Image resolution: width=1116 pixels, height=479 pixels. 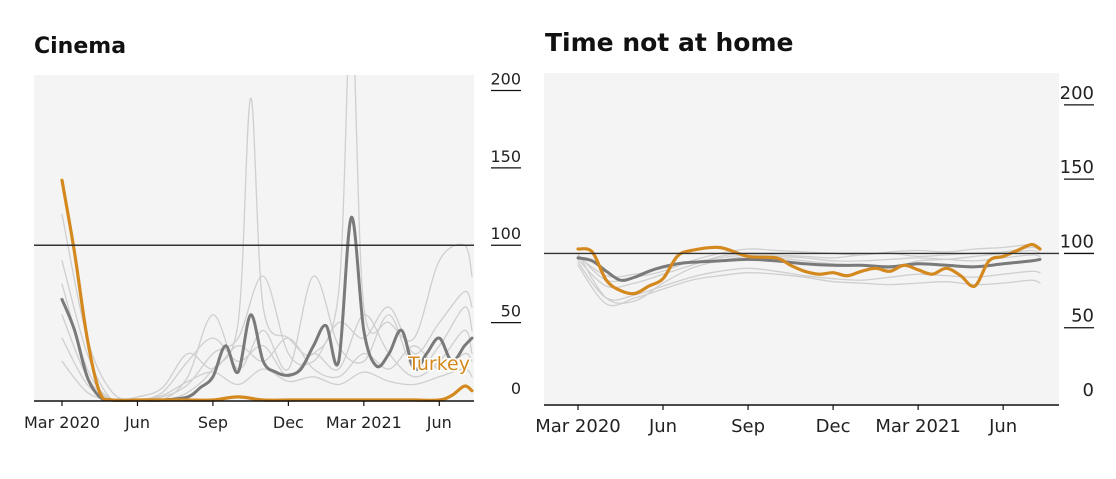 I want to click on plot-lines, so click(x=809, y=274).